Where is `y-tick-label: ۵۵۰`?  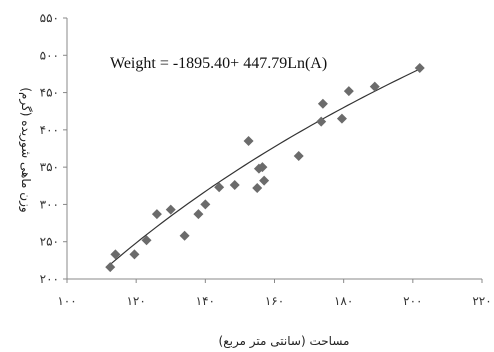
y-tick-label: ۵۵۰ is located at coordinates (49, 18).